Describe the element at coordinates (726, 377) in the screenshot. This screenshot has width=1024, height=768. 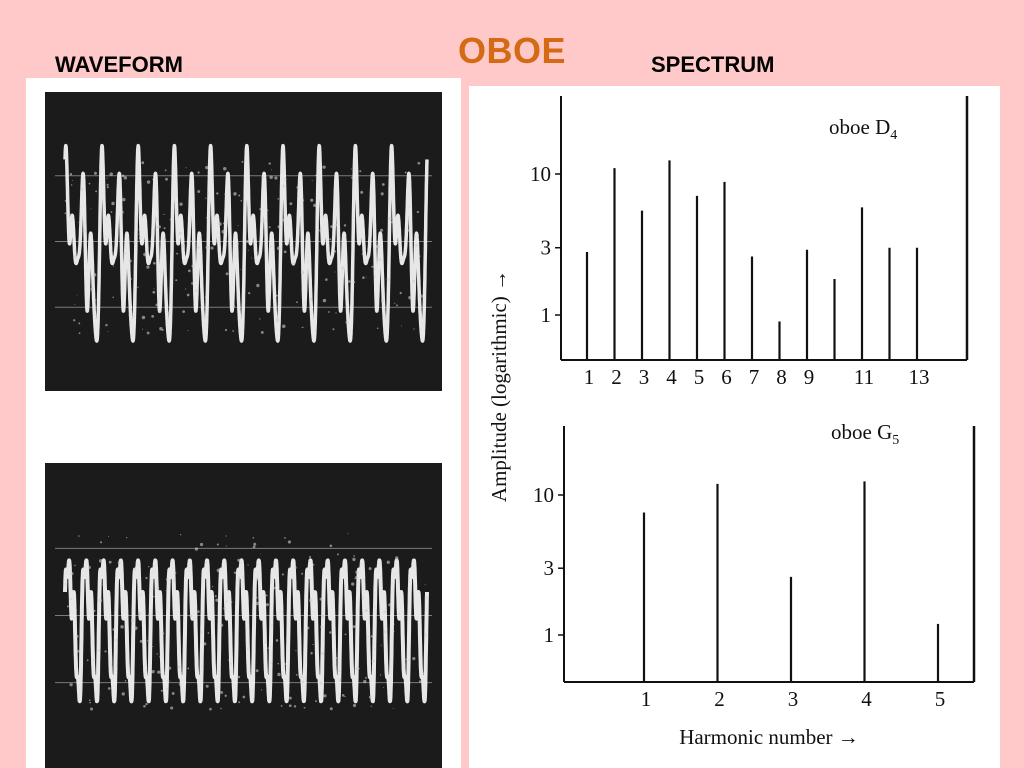
I see `x-tick-label: 6` at that location.